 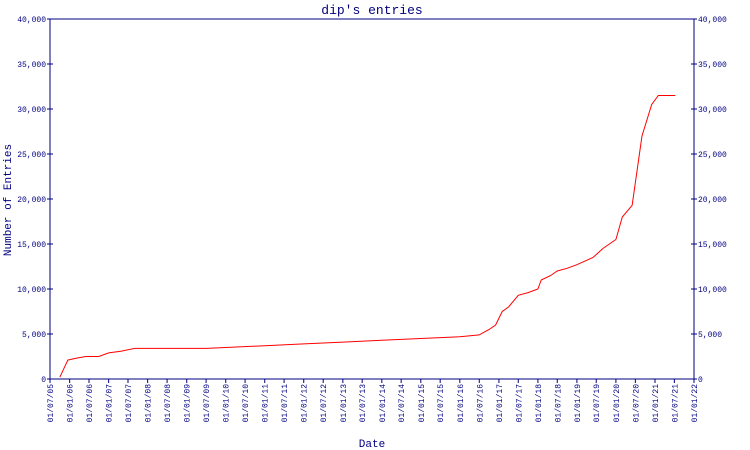 What do you see at coordinates (597, 403) in the screenshot?
I see `x-tick-label: 01/07/19` at bounding box center [597, 403].